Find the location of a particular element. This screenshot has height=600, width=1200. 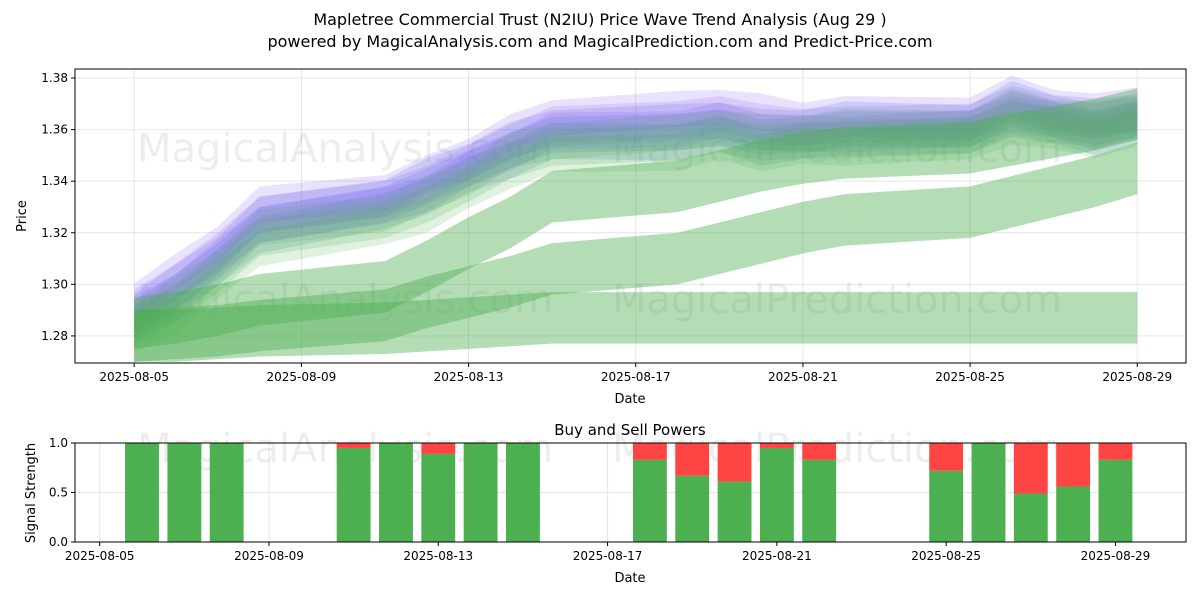

price-y-tick-label: 1.34 is located at coordinates (54, 181).